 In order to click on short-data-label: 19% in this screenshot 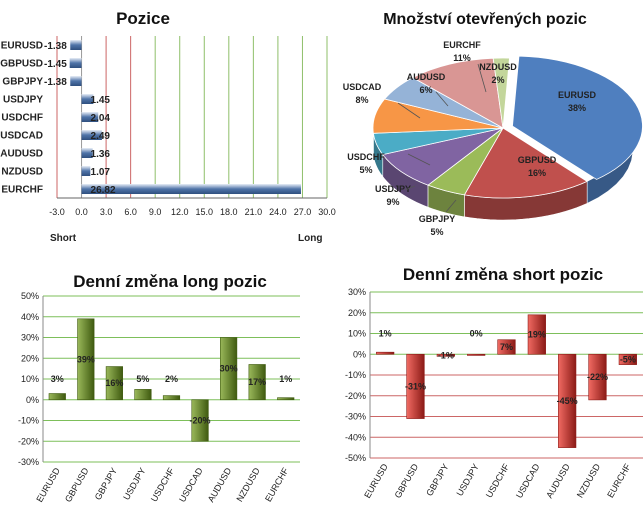, I will do `click(537, 335)`.